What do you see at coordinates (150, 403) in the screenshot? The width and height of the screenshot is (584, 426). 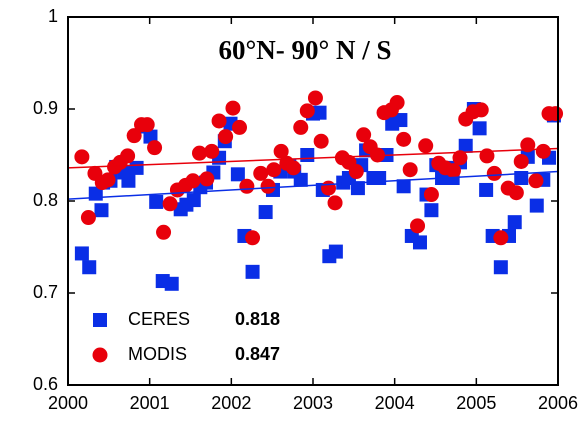 I see `x-tick-label: 2001` at bounding box center [150, 403].